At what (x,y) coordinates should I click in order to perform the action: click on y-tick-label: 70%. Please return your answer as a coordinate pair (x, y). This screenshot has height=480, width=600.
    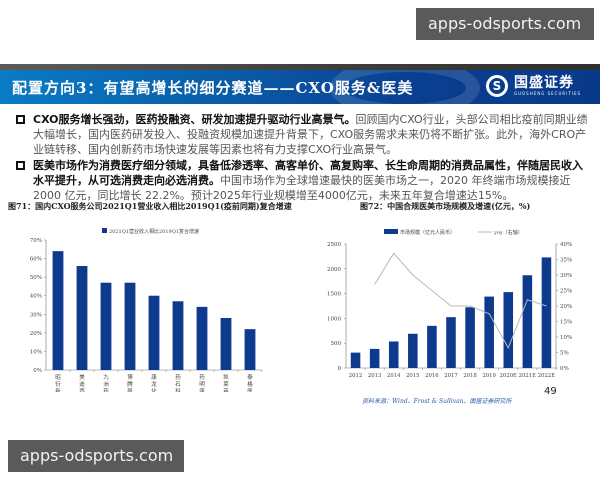
    Looking at the image, I should click on (36, 241).